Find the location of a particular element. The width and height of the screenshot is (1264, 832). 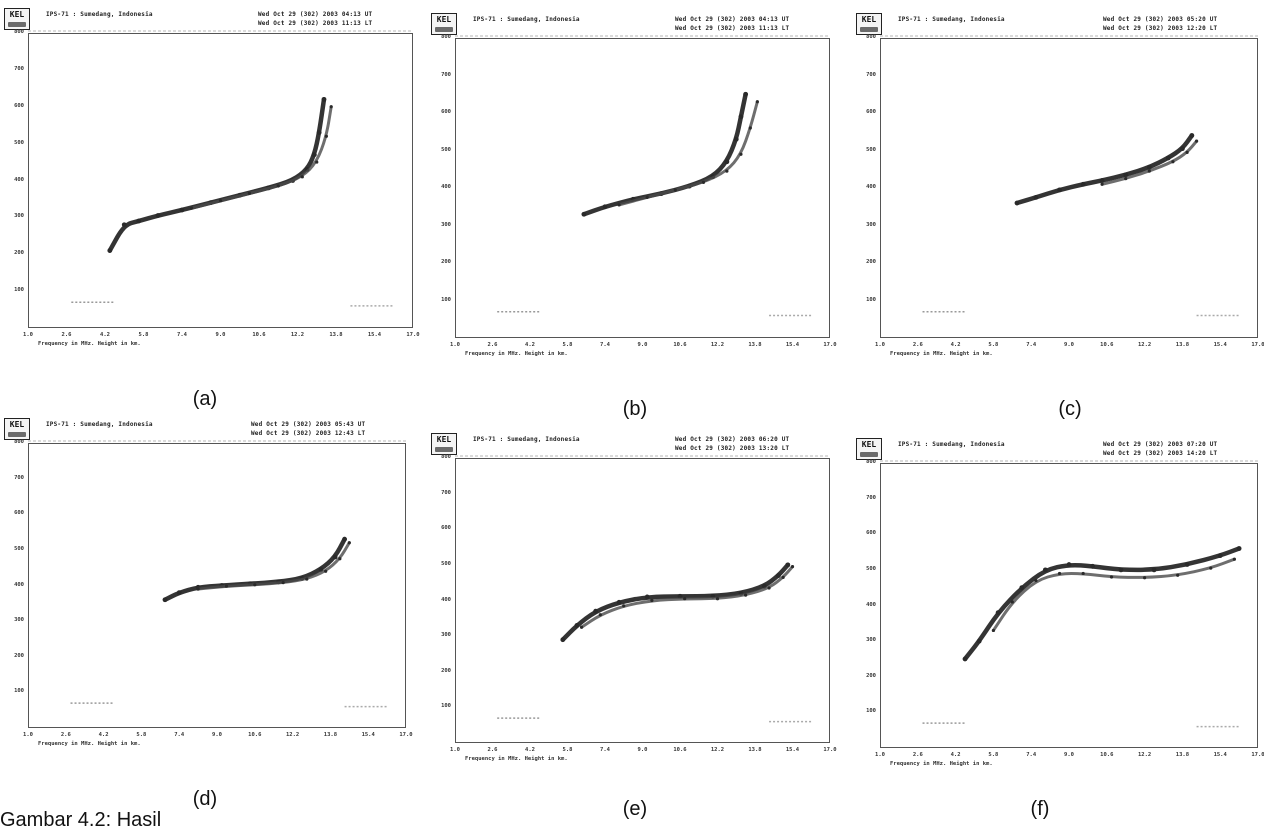

x-tick-label: 12.2 is located at coordinates (292, 735).